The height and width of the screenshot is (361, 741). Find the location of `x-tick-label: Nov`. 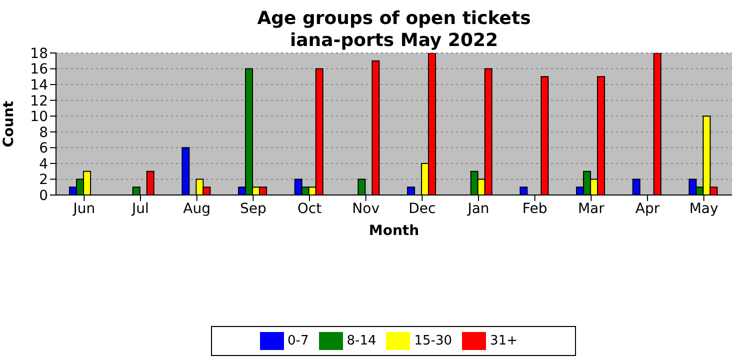

x-tick-label: Nov is located at coordinates (366, 208).